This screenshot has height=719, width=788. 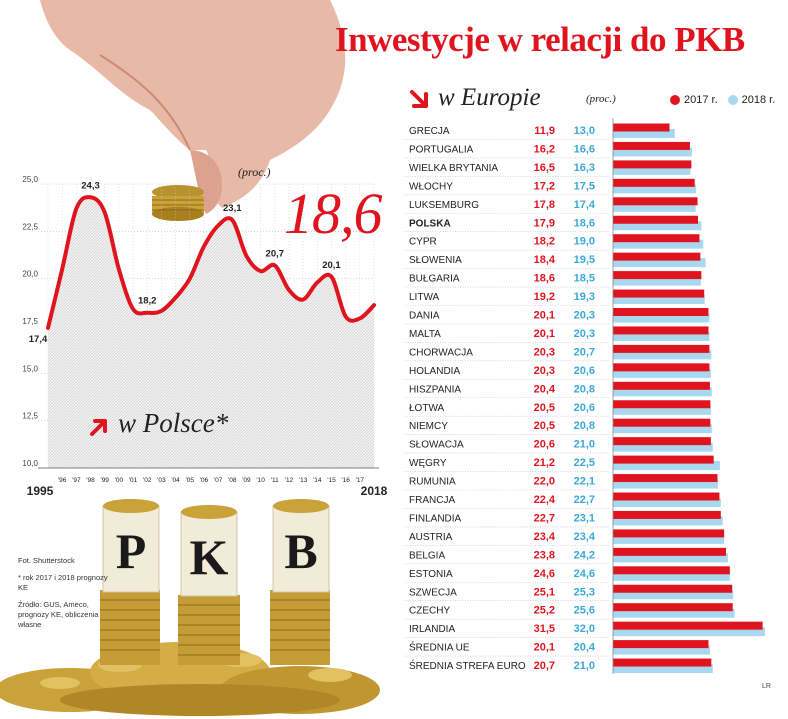 I want to click on value-2018-label: 16,3, so click(x=584, y=168).